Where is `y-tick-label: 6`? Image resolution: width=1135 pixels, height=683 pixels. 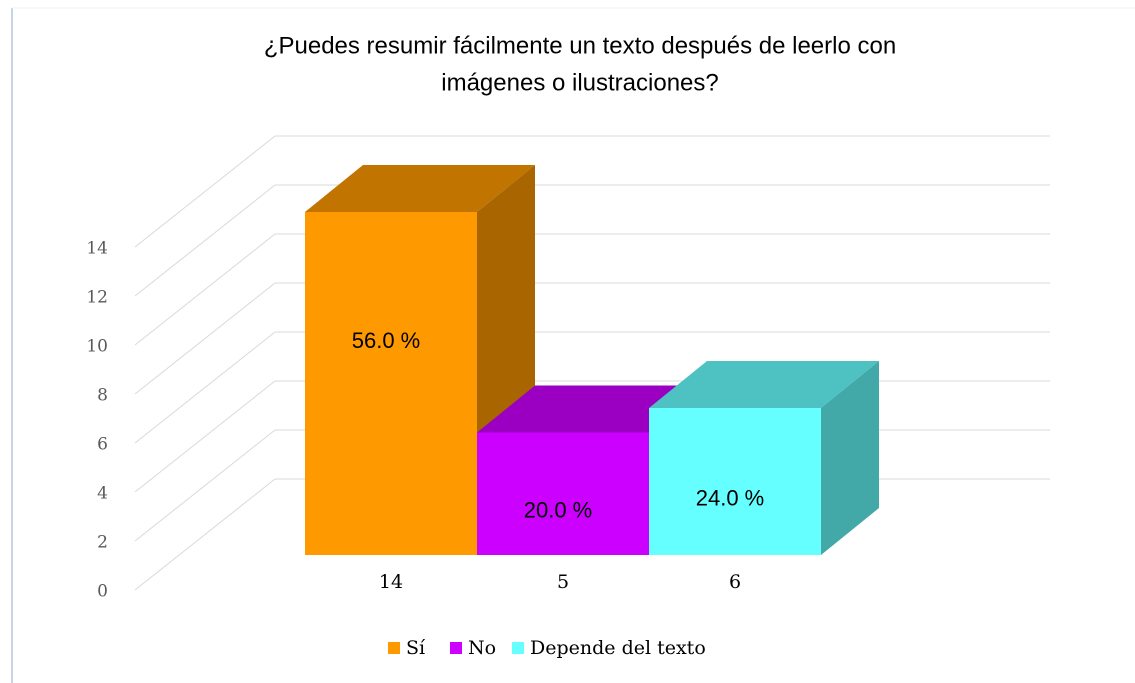
y-tick-label: 6 is located at coordinates (102, 445).